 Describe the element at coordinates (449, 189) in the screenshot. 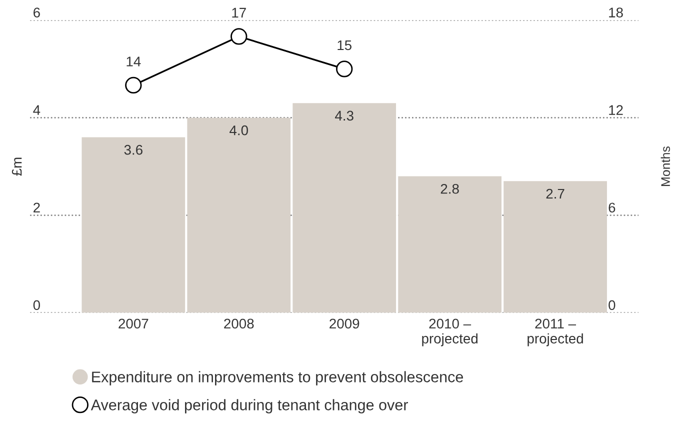

I see `data-label: 2.8` at that location.